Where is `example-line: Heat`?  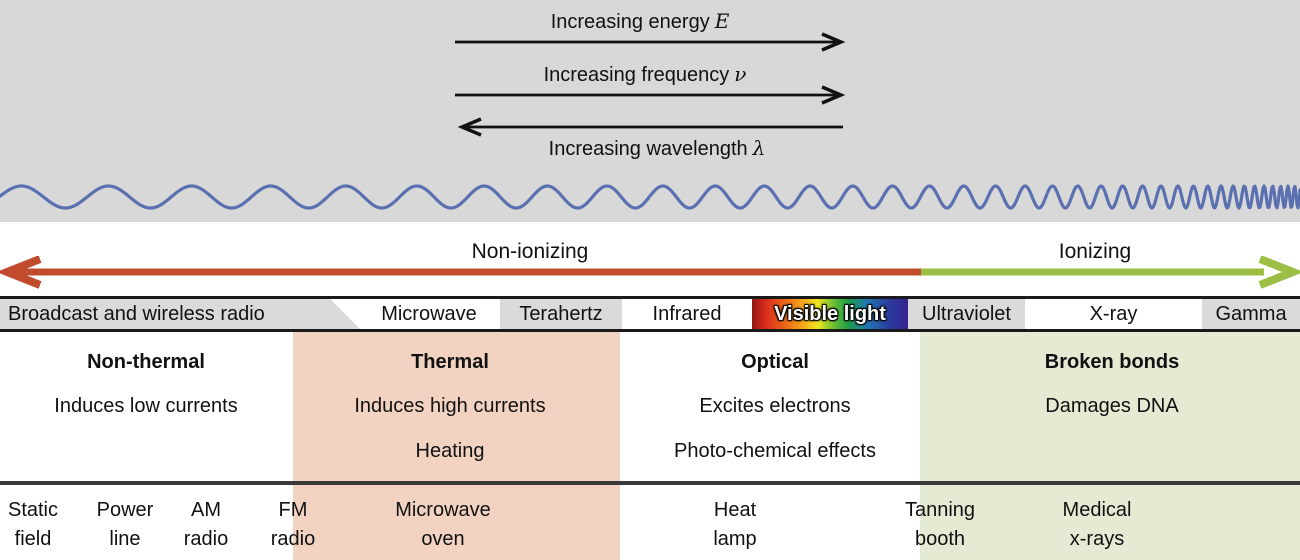
example-line: Heat is located at coordinates (735, 510).